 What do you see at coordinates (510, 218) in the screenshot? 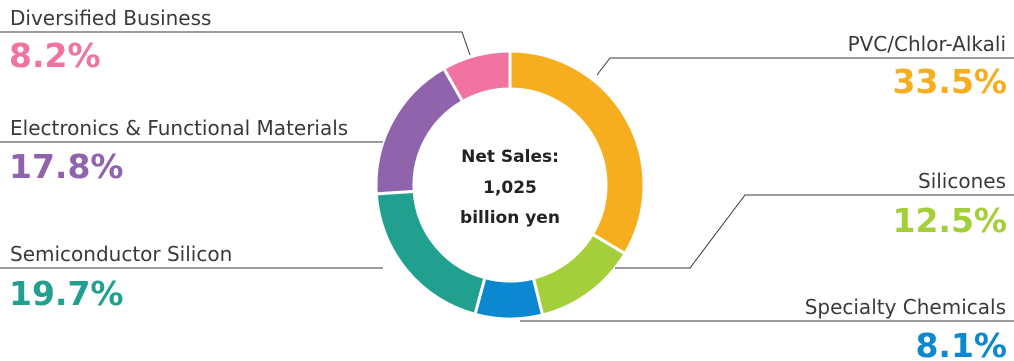
I see `center-label-line-3: billion yen` at bounding box center [510, 218].